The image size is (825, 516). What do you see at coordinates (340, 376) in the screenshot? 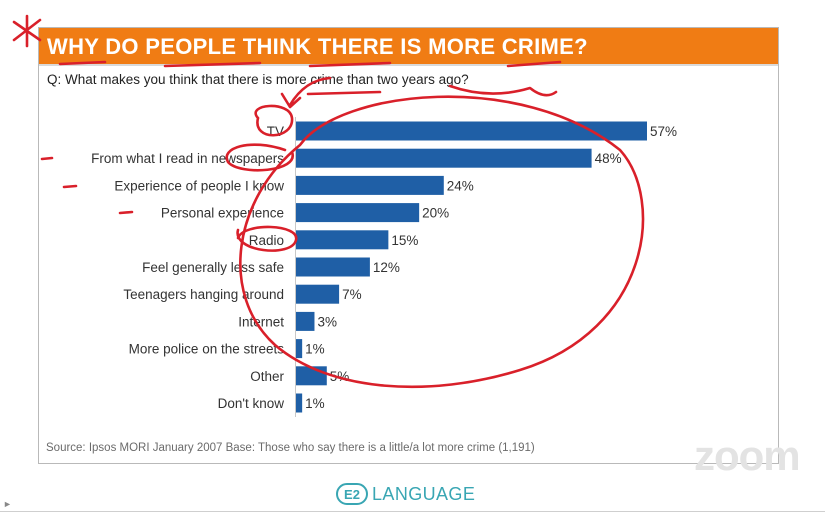
I see `data-label: 5%` at bounding box center [340, 376].